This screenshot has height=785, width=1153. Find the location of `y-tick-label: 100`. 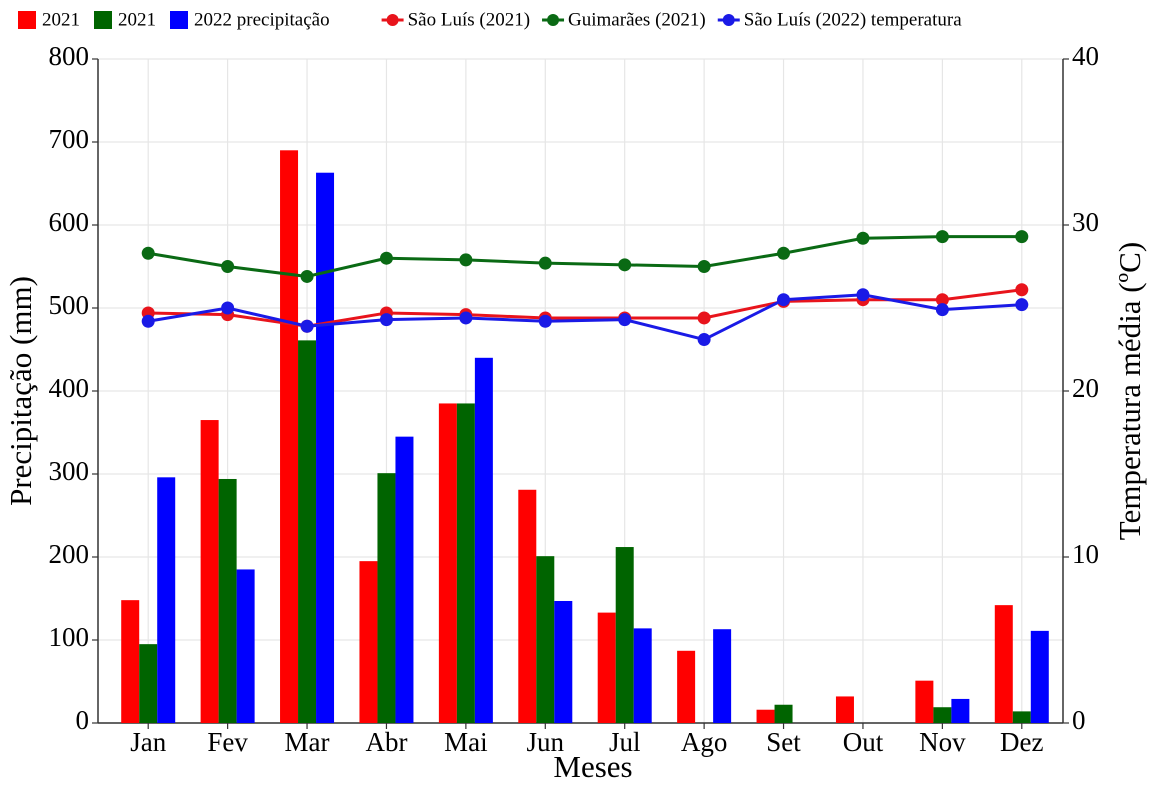

y-tick-label: 100 is located at coordinates (69, 637).